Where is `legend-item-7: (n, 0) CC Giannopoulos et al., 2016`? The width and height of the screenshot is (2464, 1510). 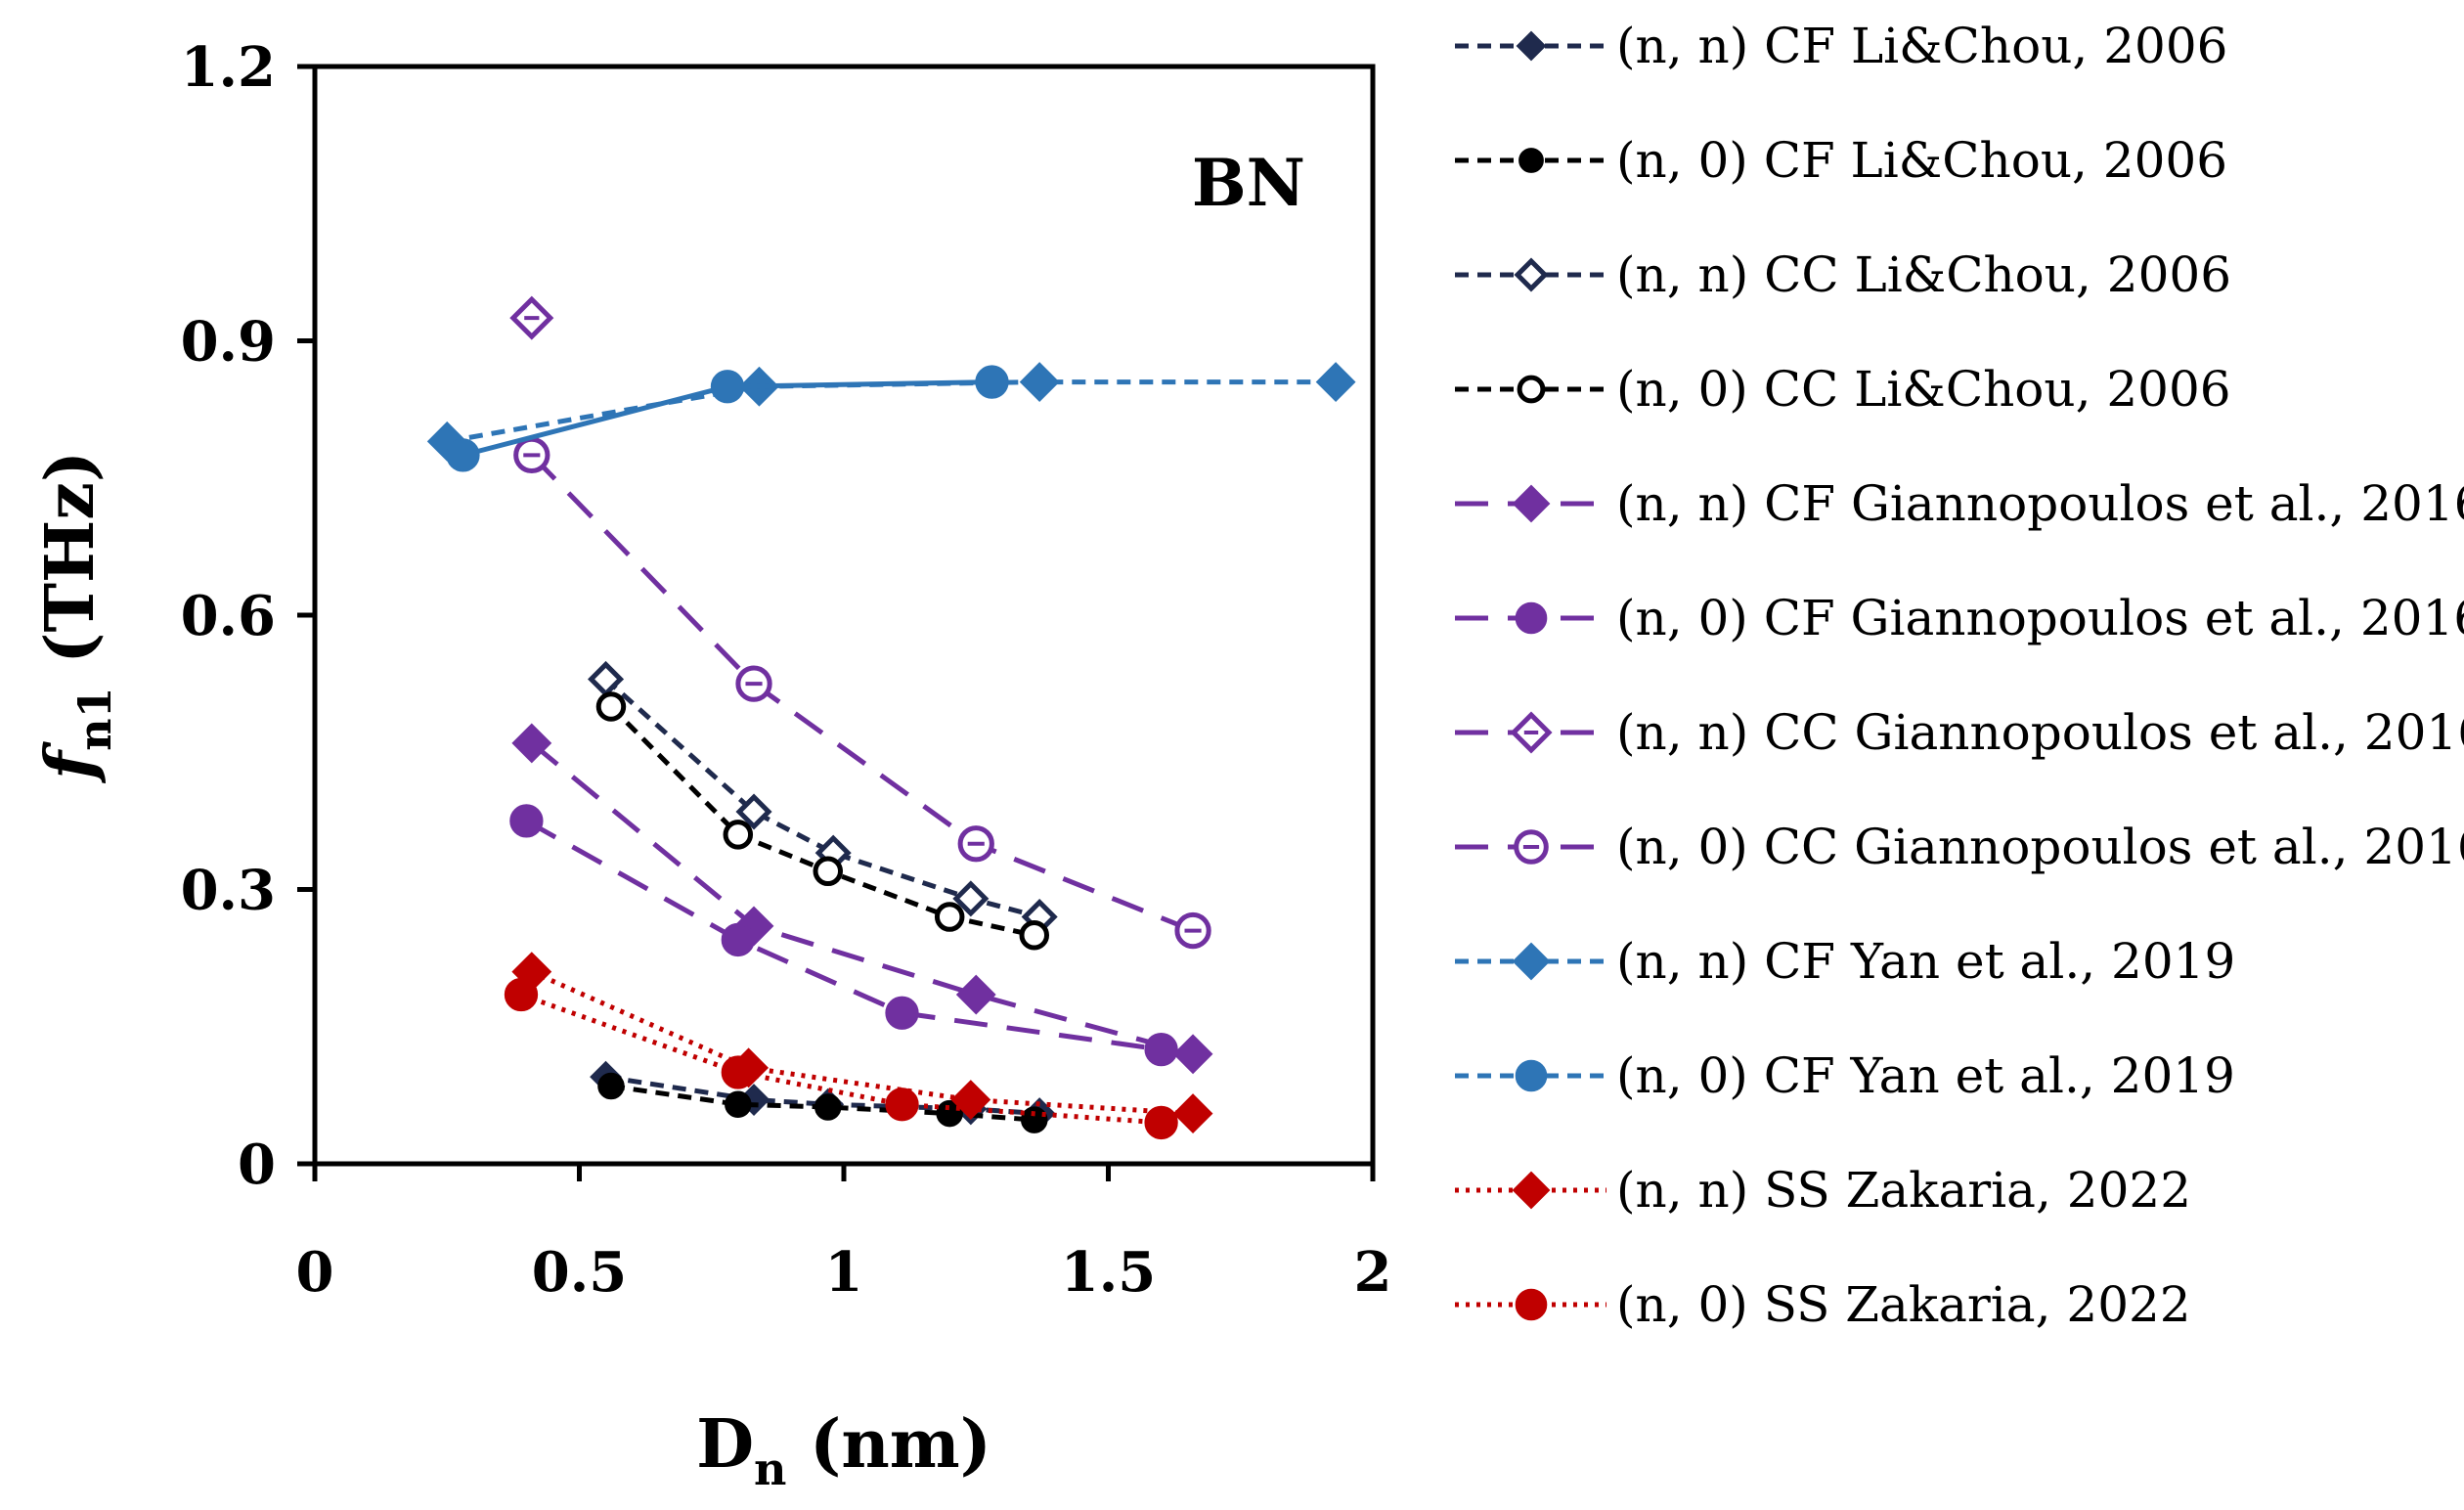
legend-item-7: (n, 0) CC Giannopoulos et al., 2016 is located at coordinates (1959, 847).